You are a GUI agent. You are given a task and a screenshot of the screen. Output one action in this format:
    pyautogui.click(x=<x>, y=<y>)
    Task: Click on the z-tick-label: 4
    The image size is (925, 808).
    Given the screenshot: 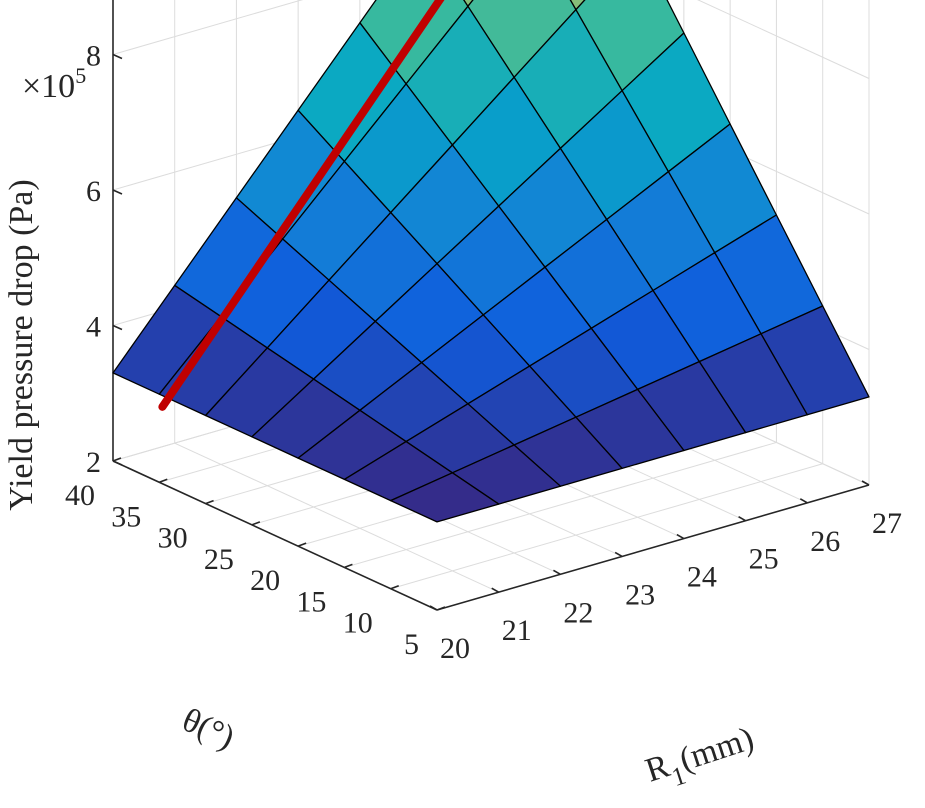 What is the action you would take?
    pyautogui.click(x=93, y=327)
    